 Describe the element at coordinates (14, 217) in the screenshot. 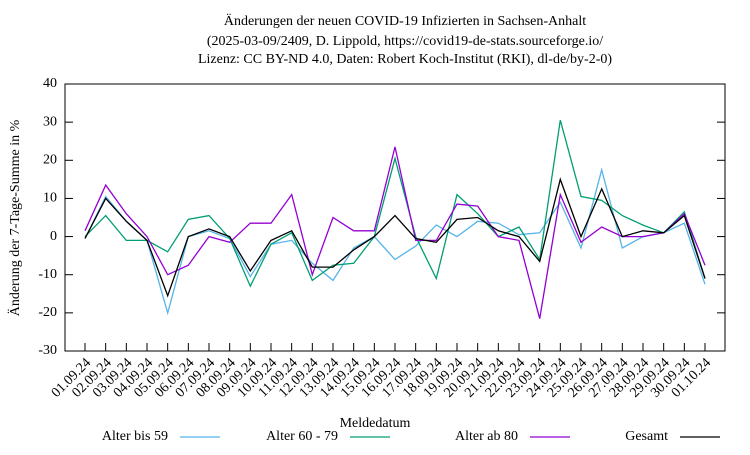

I see `y-axis-label: Änderung der 7-Tage-Summe in %` at that location.